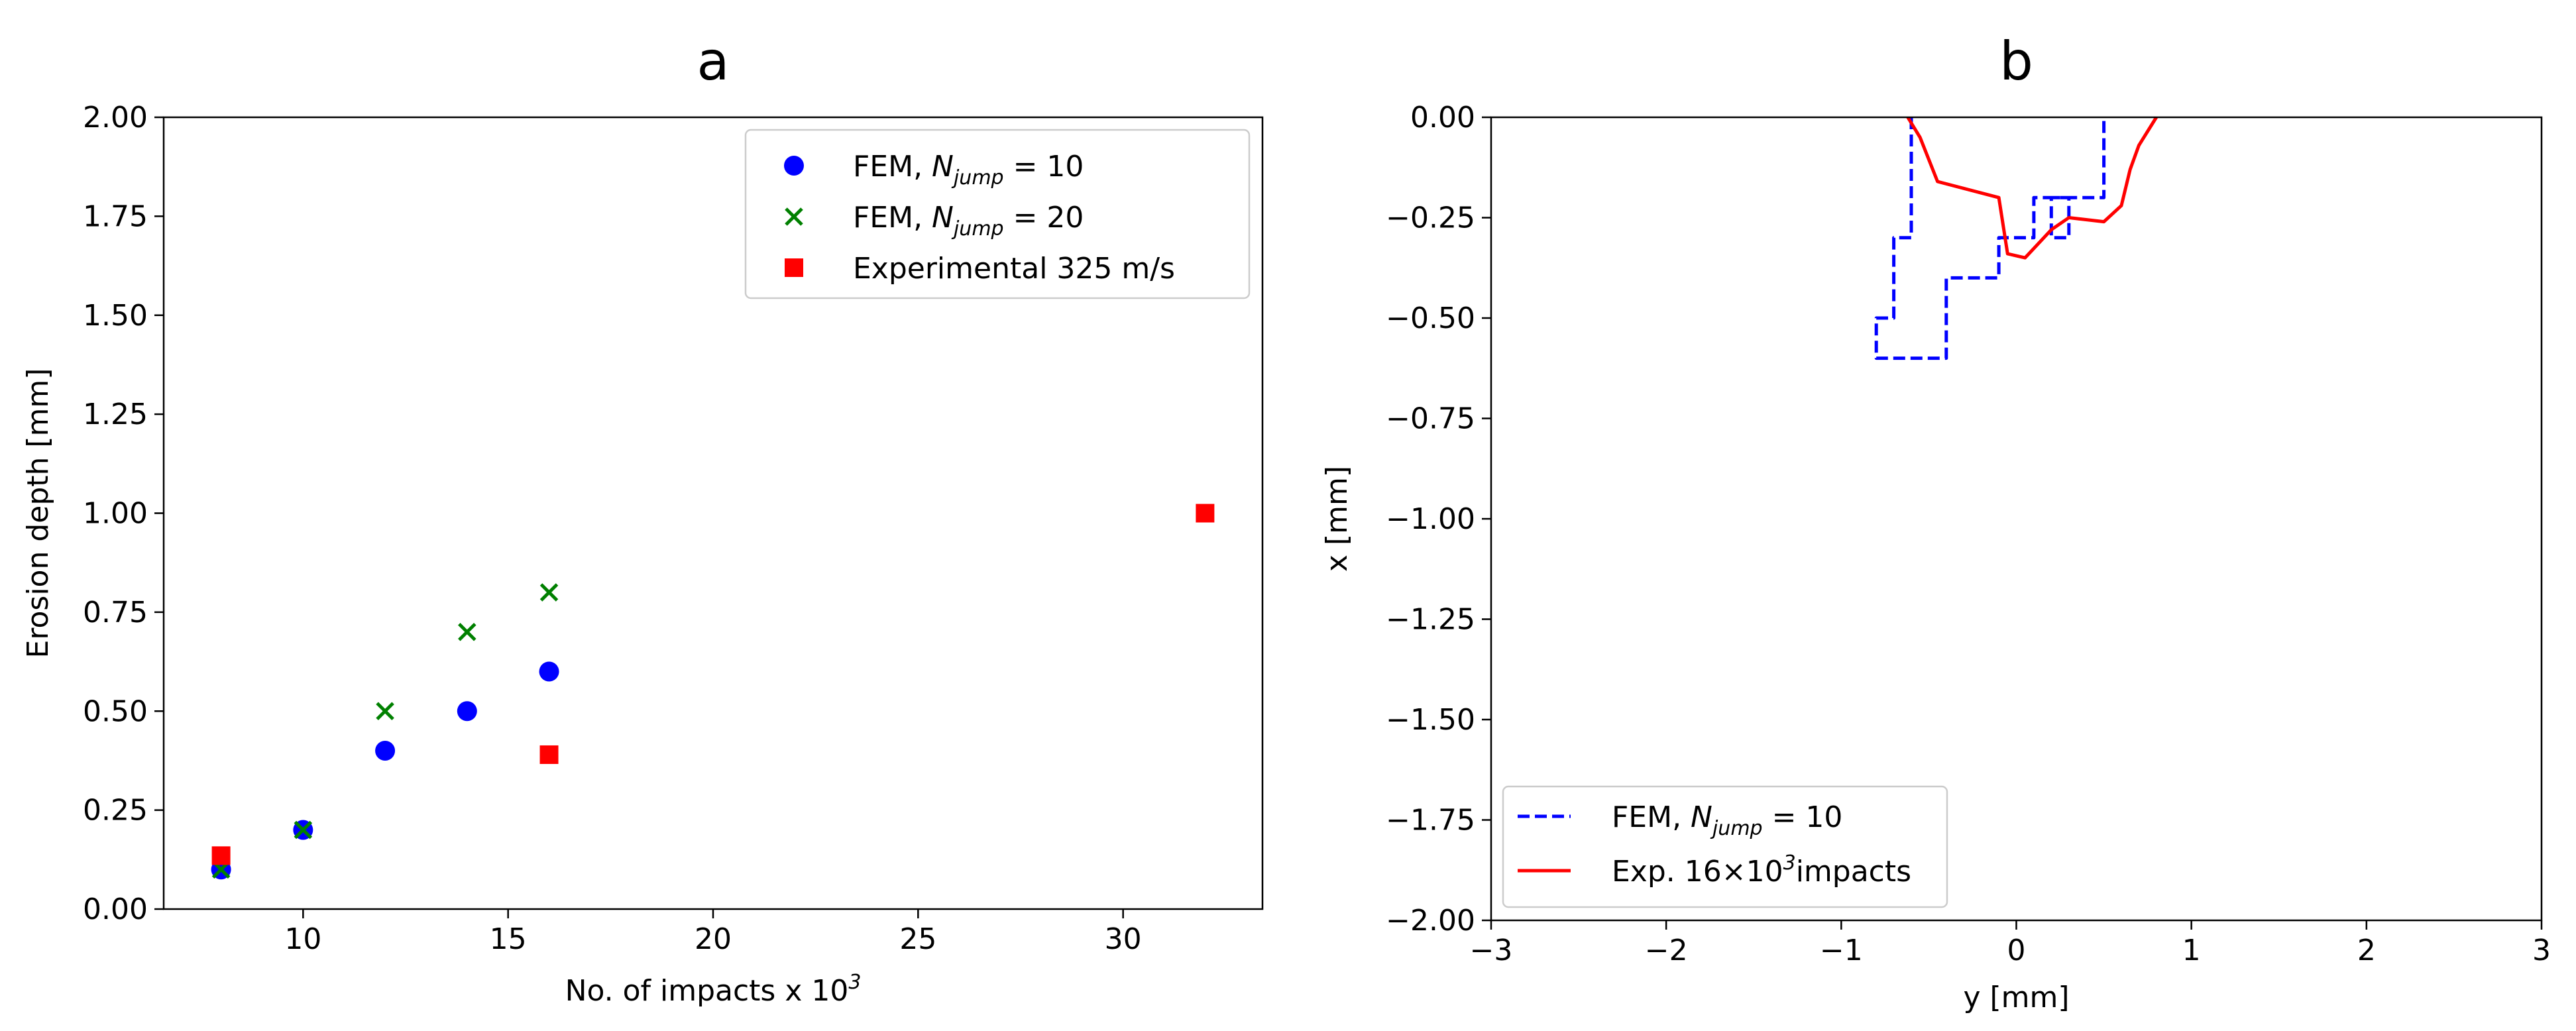 The width and height of the screenshot is (2576, 1031). I want to click on x-tick-label: 30, so click(1123, 939).